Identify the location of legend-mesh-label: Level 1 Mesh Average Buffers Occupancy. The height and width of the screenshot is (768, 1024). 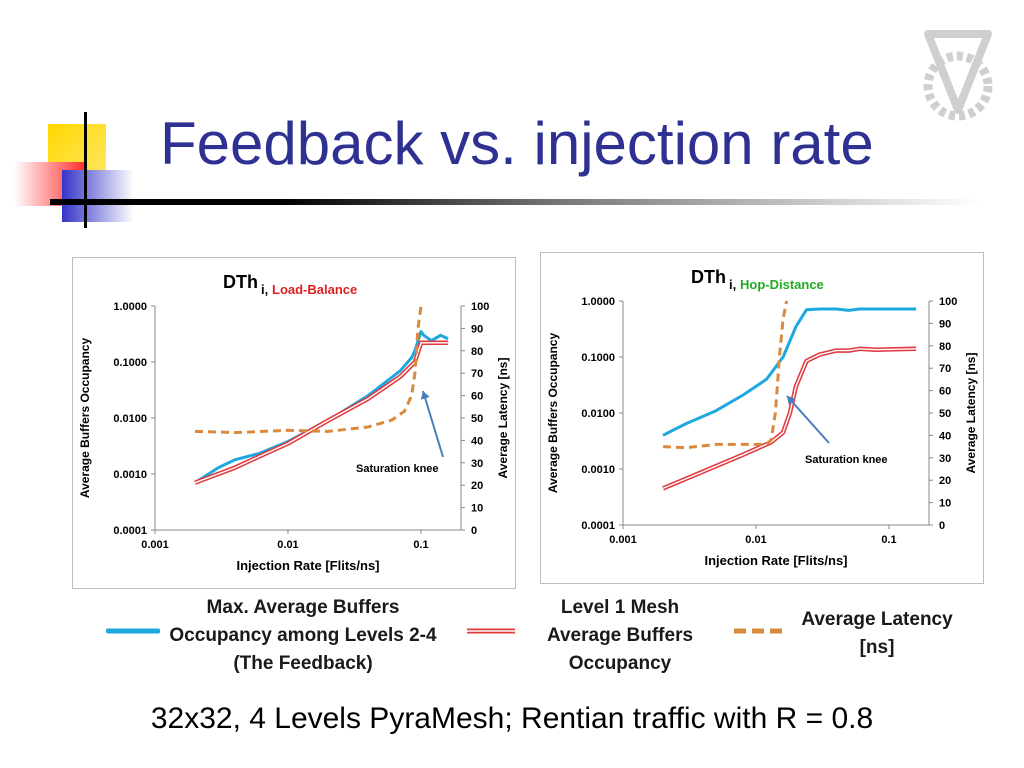
(620, 636).